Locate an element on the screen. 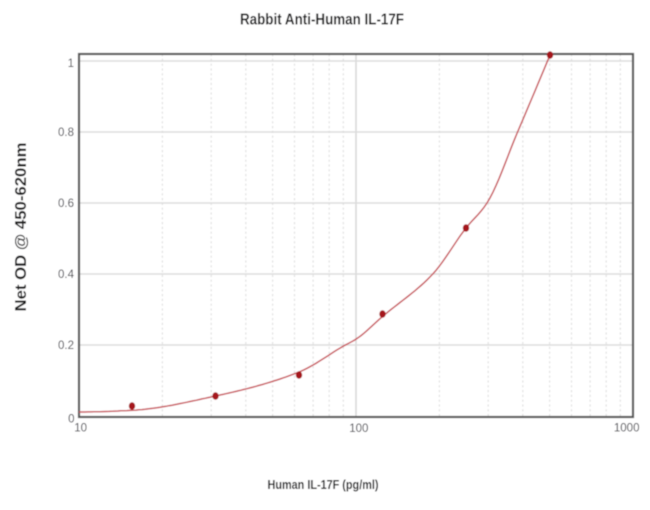 The width and height of the screenshot is (650, 510). svg-text: Human IL-17F (pg/ml) is located at coordinates (323, 485).